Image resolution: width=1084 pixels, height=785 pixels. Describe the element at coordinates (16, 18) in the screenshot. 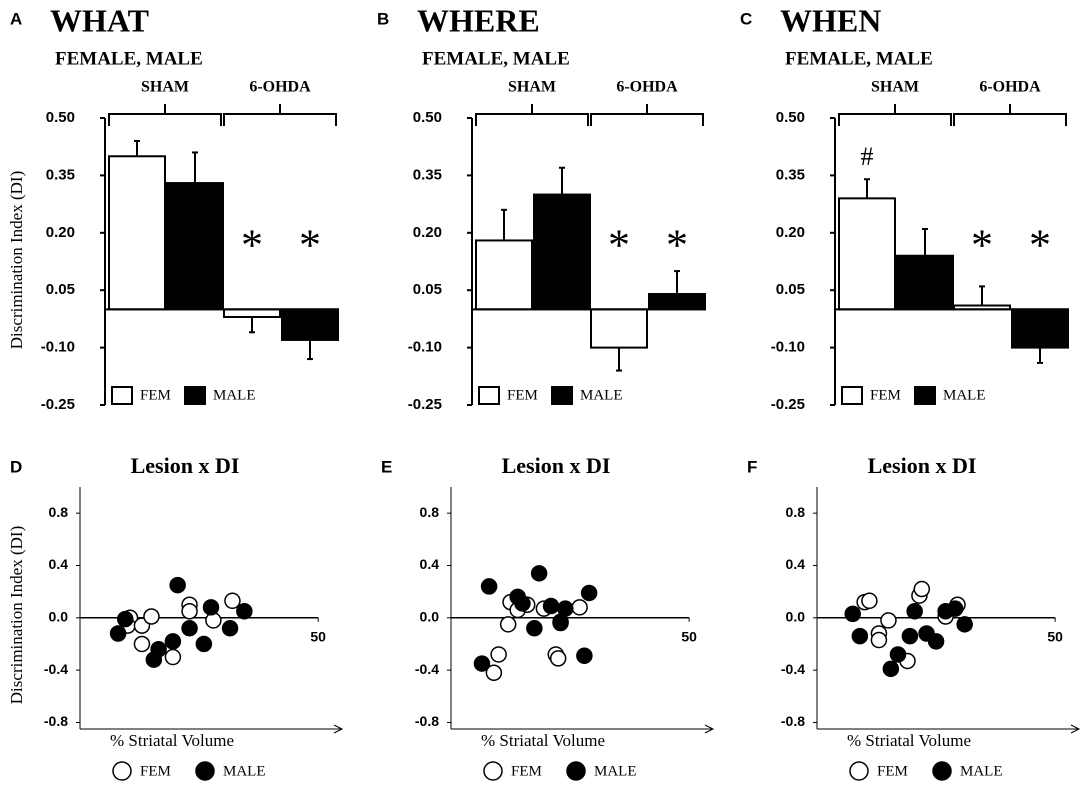

I see `panel-letter: A` at that location.